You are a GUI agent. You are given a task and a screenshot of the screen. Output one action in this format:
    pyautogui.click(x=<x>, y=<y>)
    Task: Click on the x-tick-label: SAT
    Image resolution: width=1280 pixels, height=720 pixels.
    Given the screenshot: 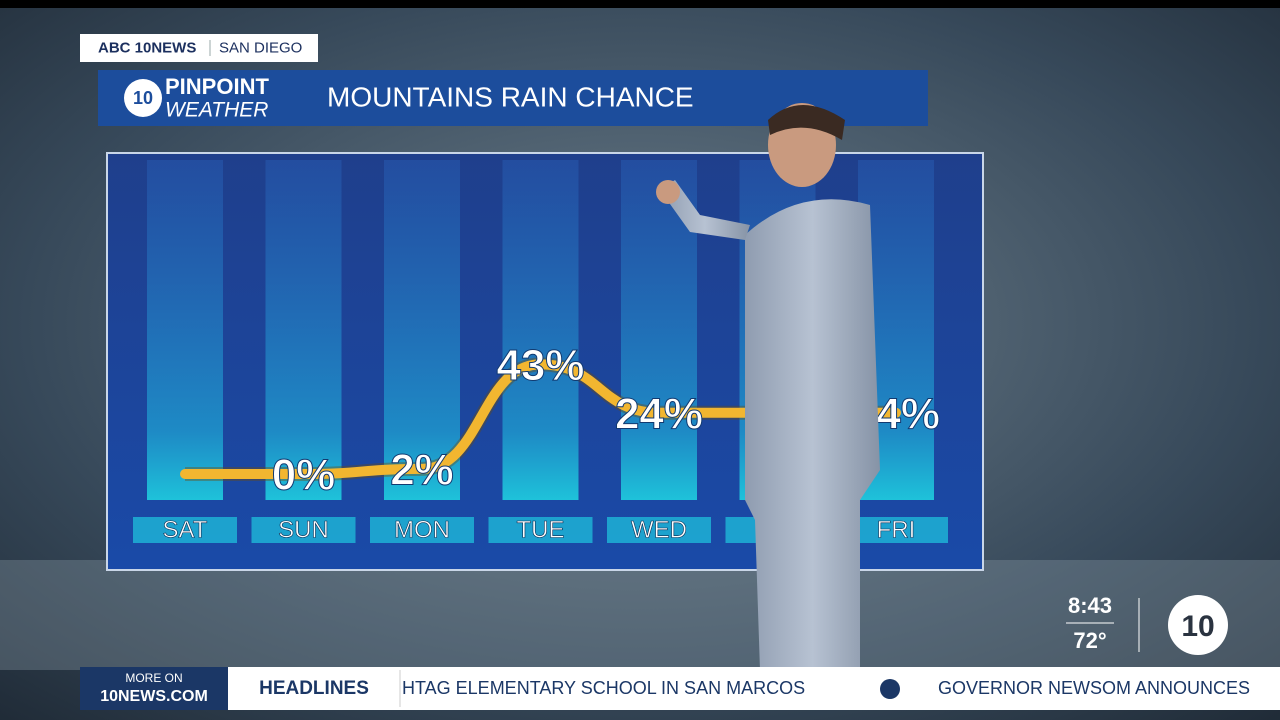 What is the action you would take?
    pyautogui.click(x=185, y=529)
    